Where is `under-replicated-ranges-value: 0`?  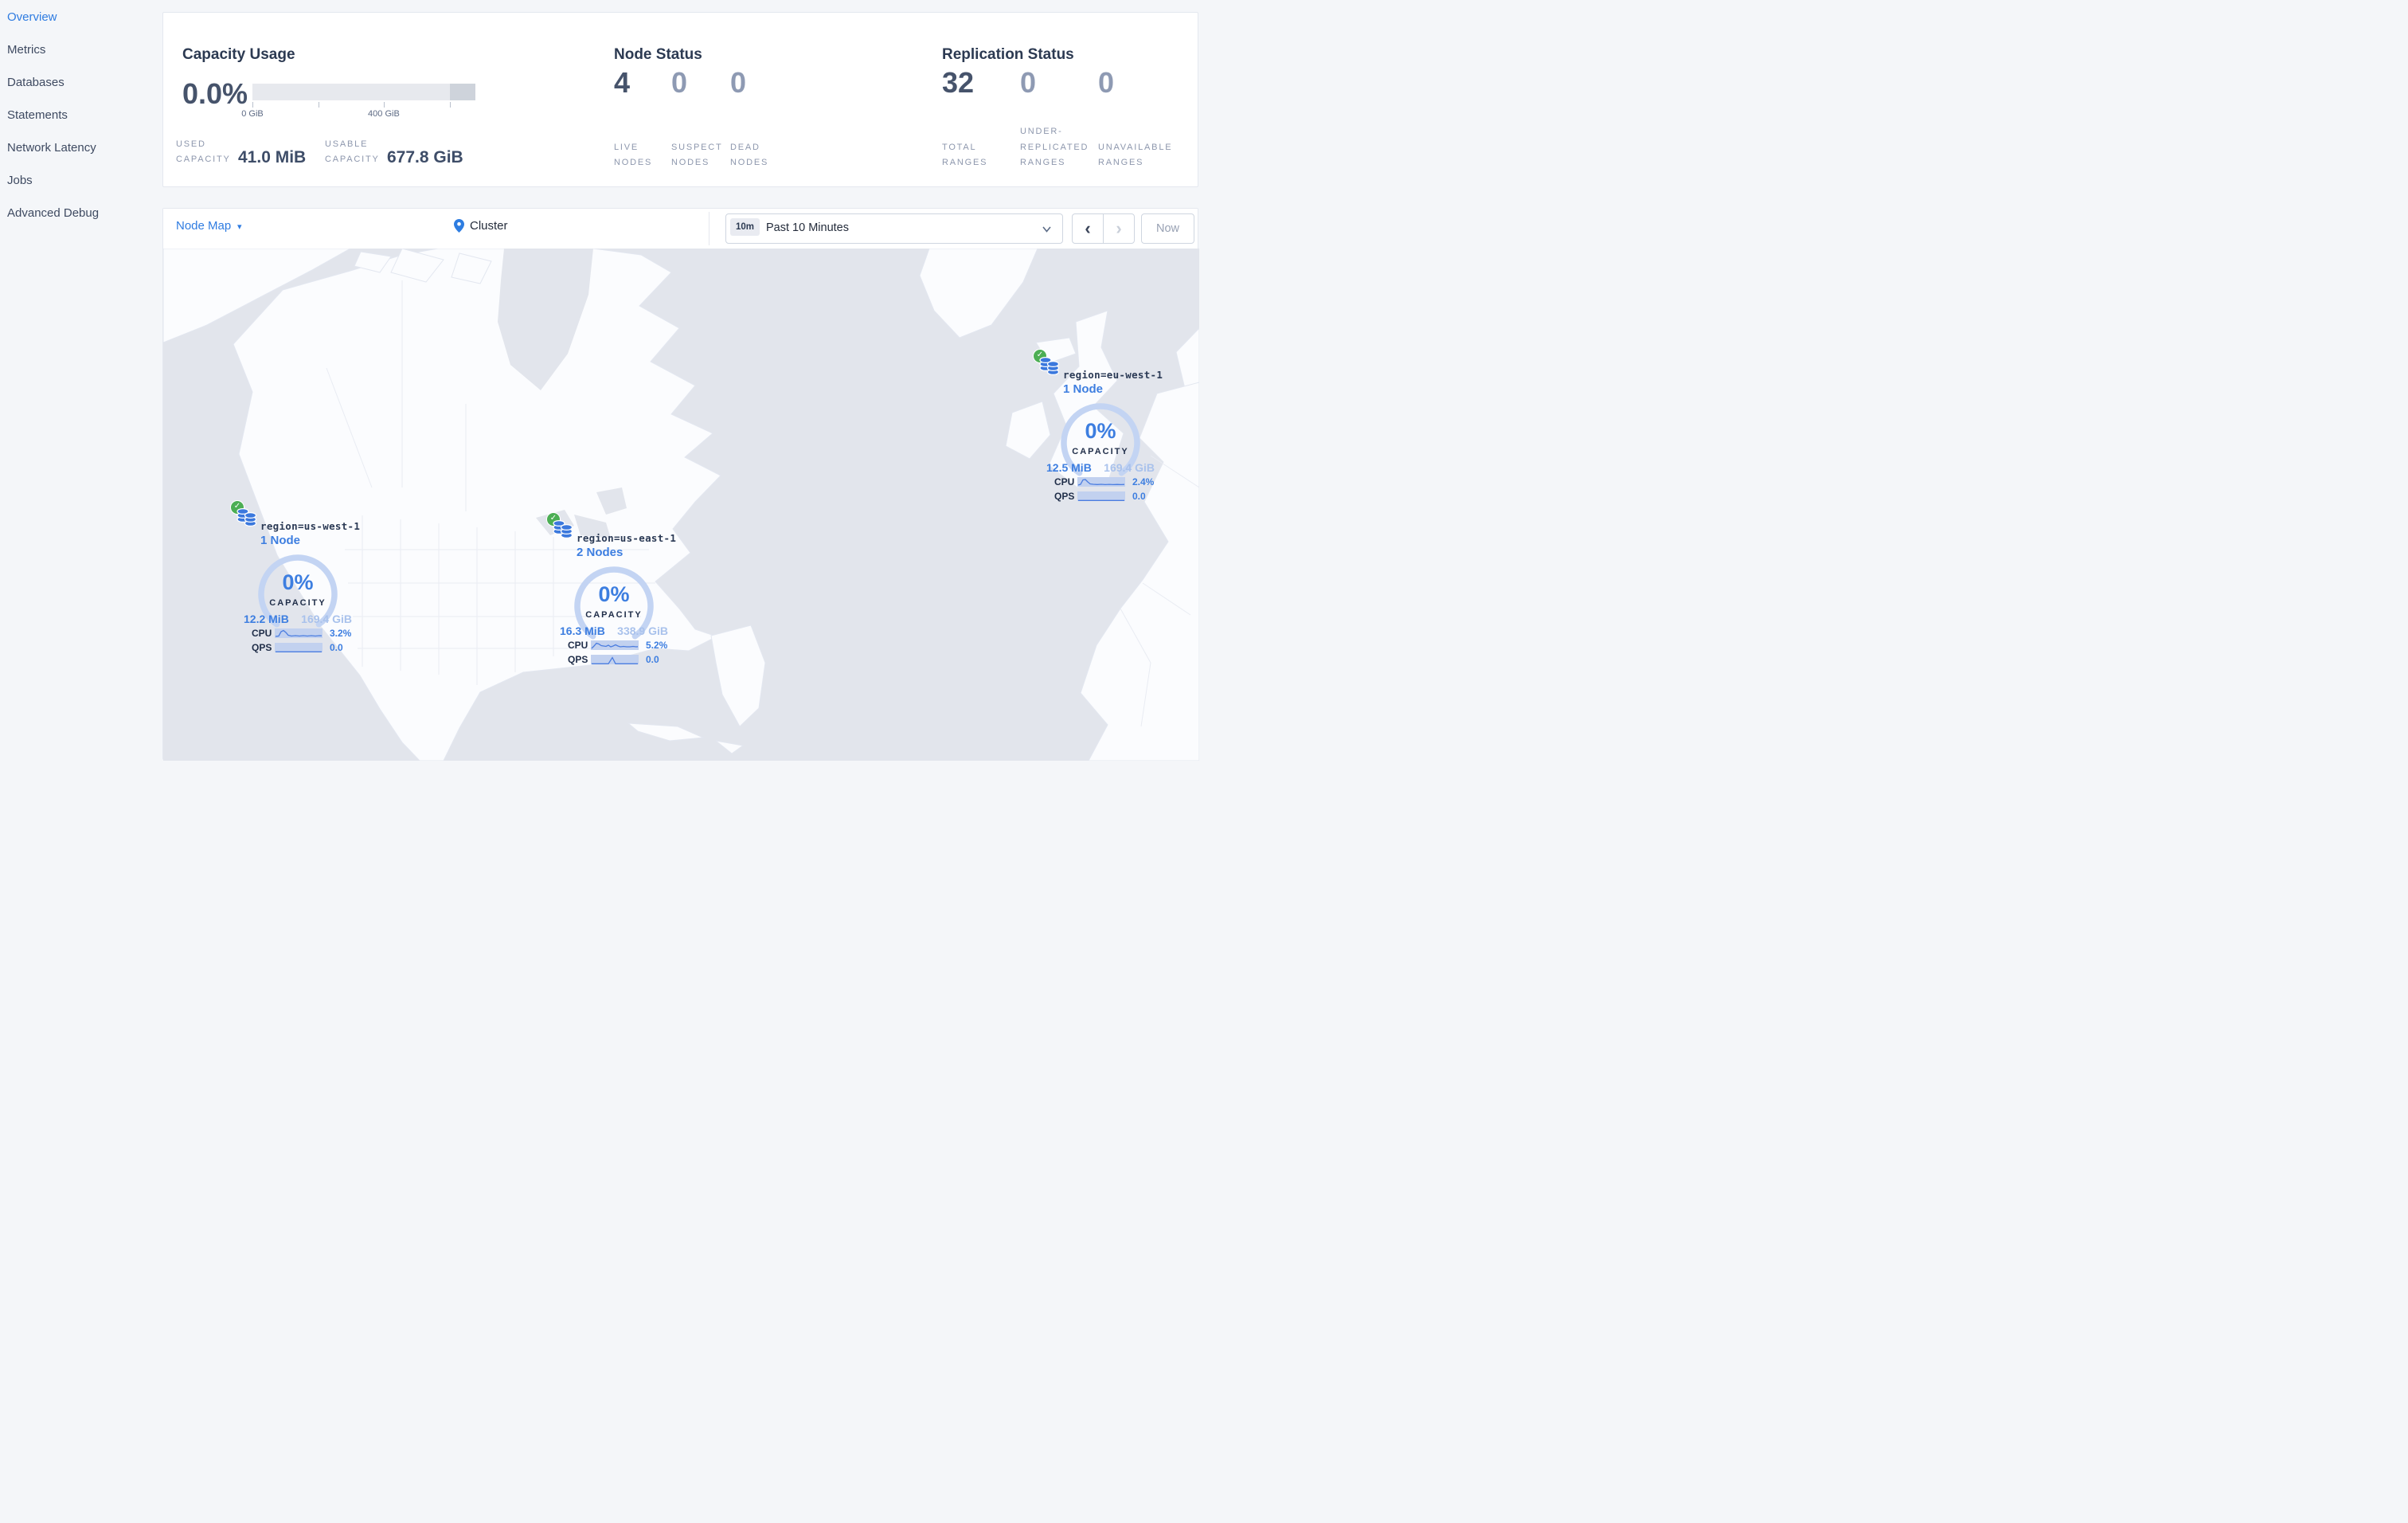 under-replicated-ranges-value: 0 is located at coordinates (1028, 82).